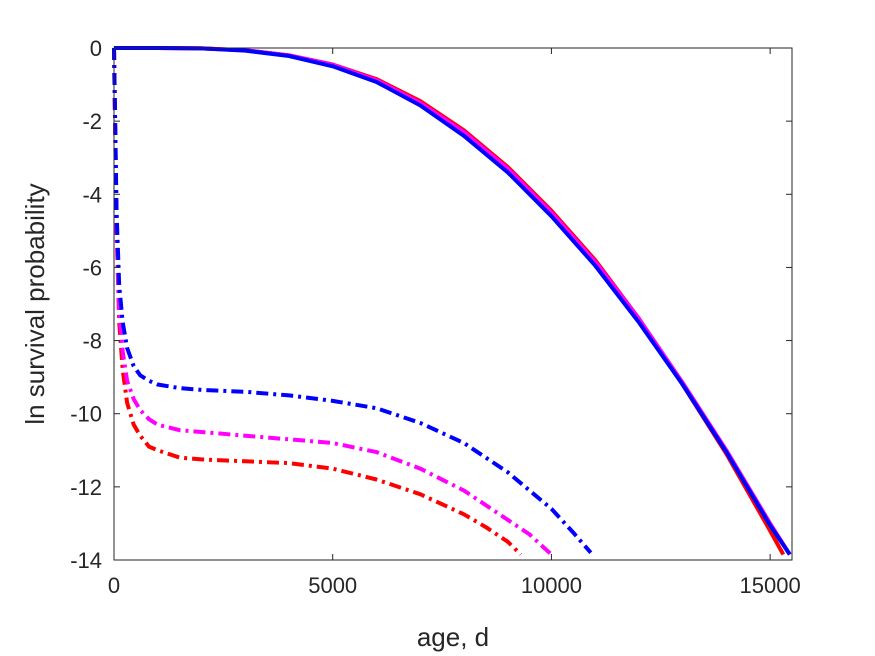 The width and height of the screenshot is (875, 656). I want to click on x-tick-label: 10000, so click(551, 585).